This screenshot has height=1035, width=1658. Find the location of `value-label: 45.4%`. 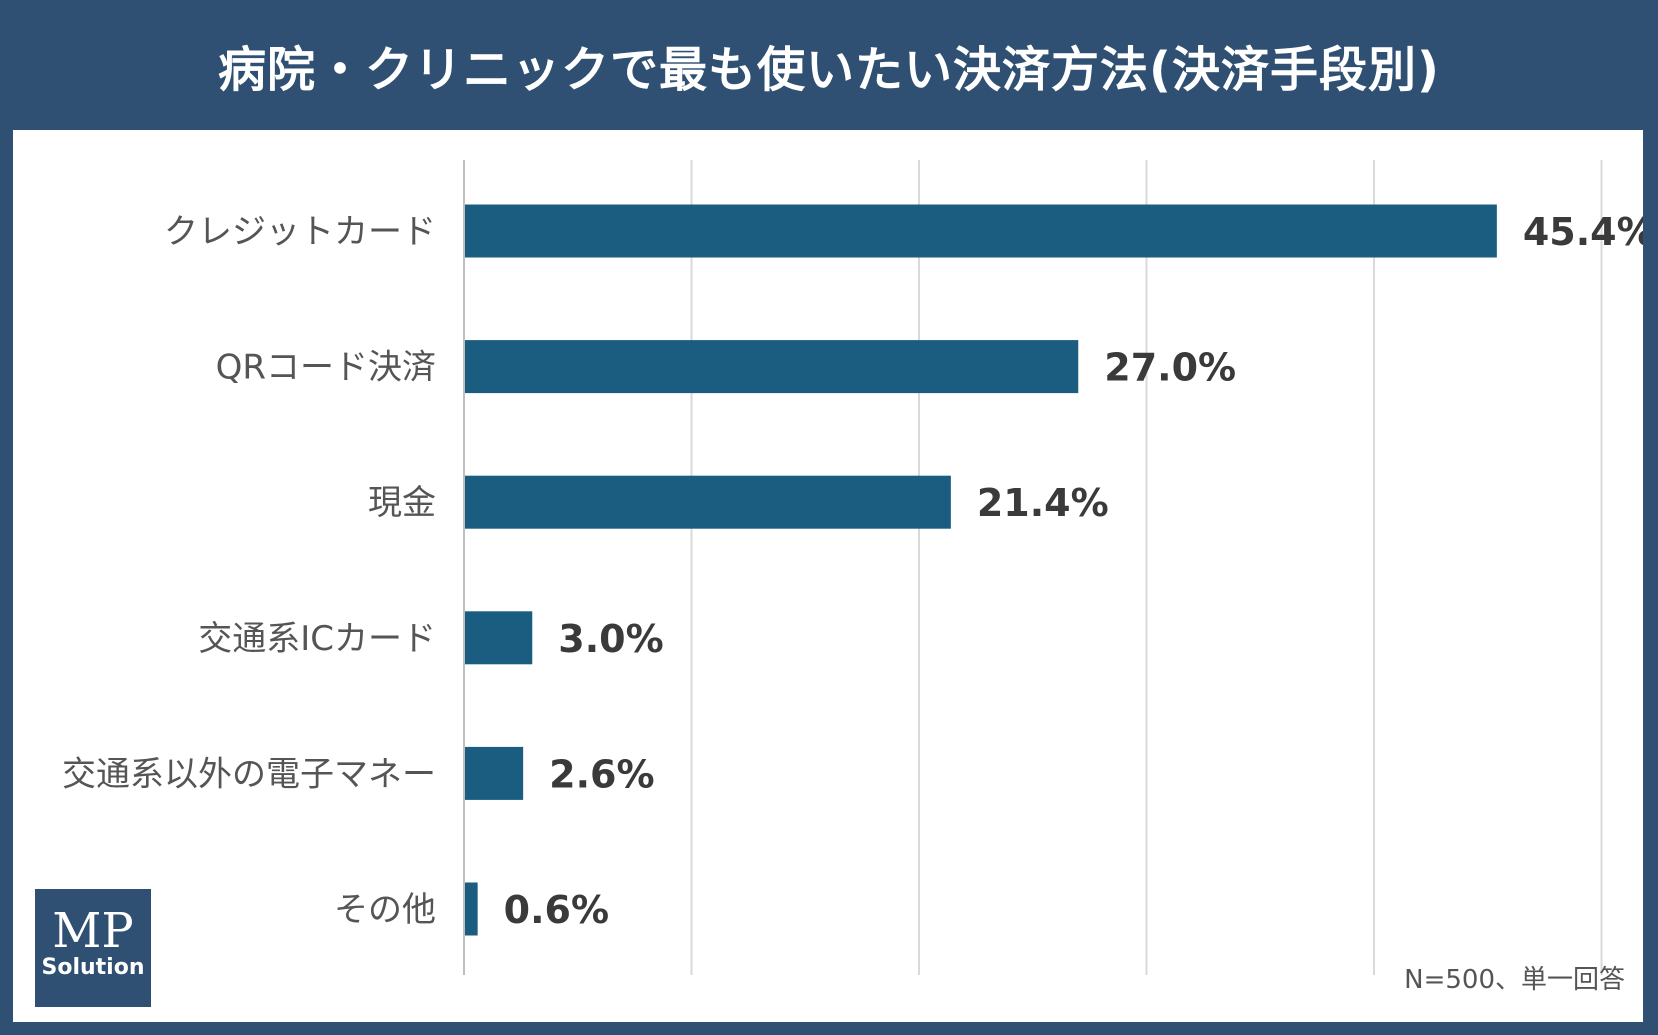

value-label: 45.4% is located at coordinates (1583, 232).